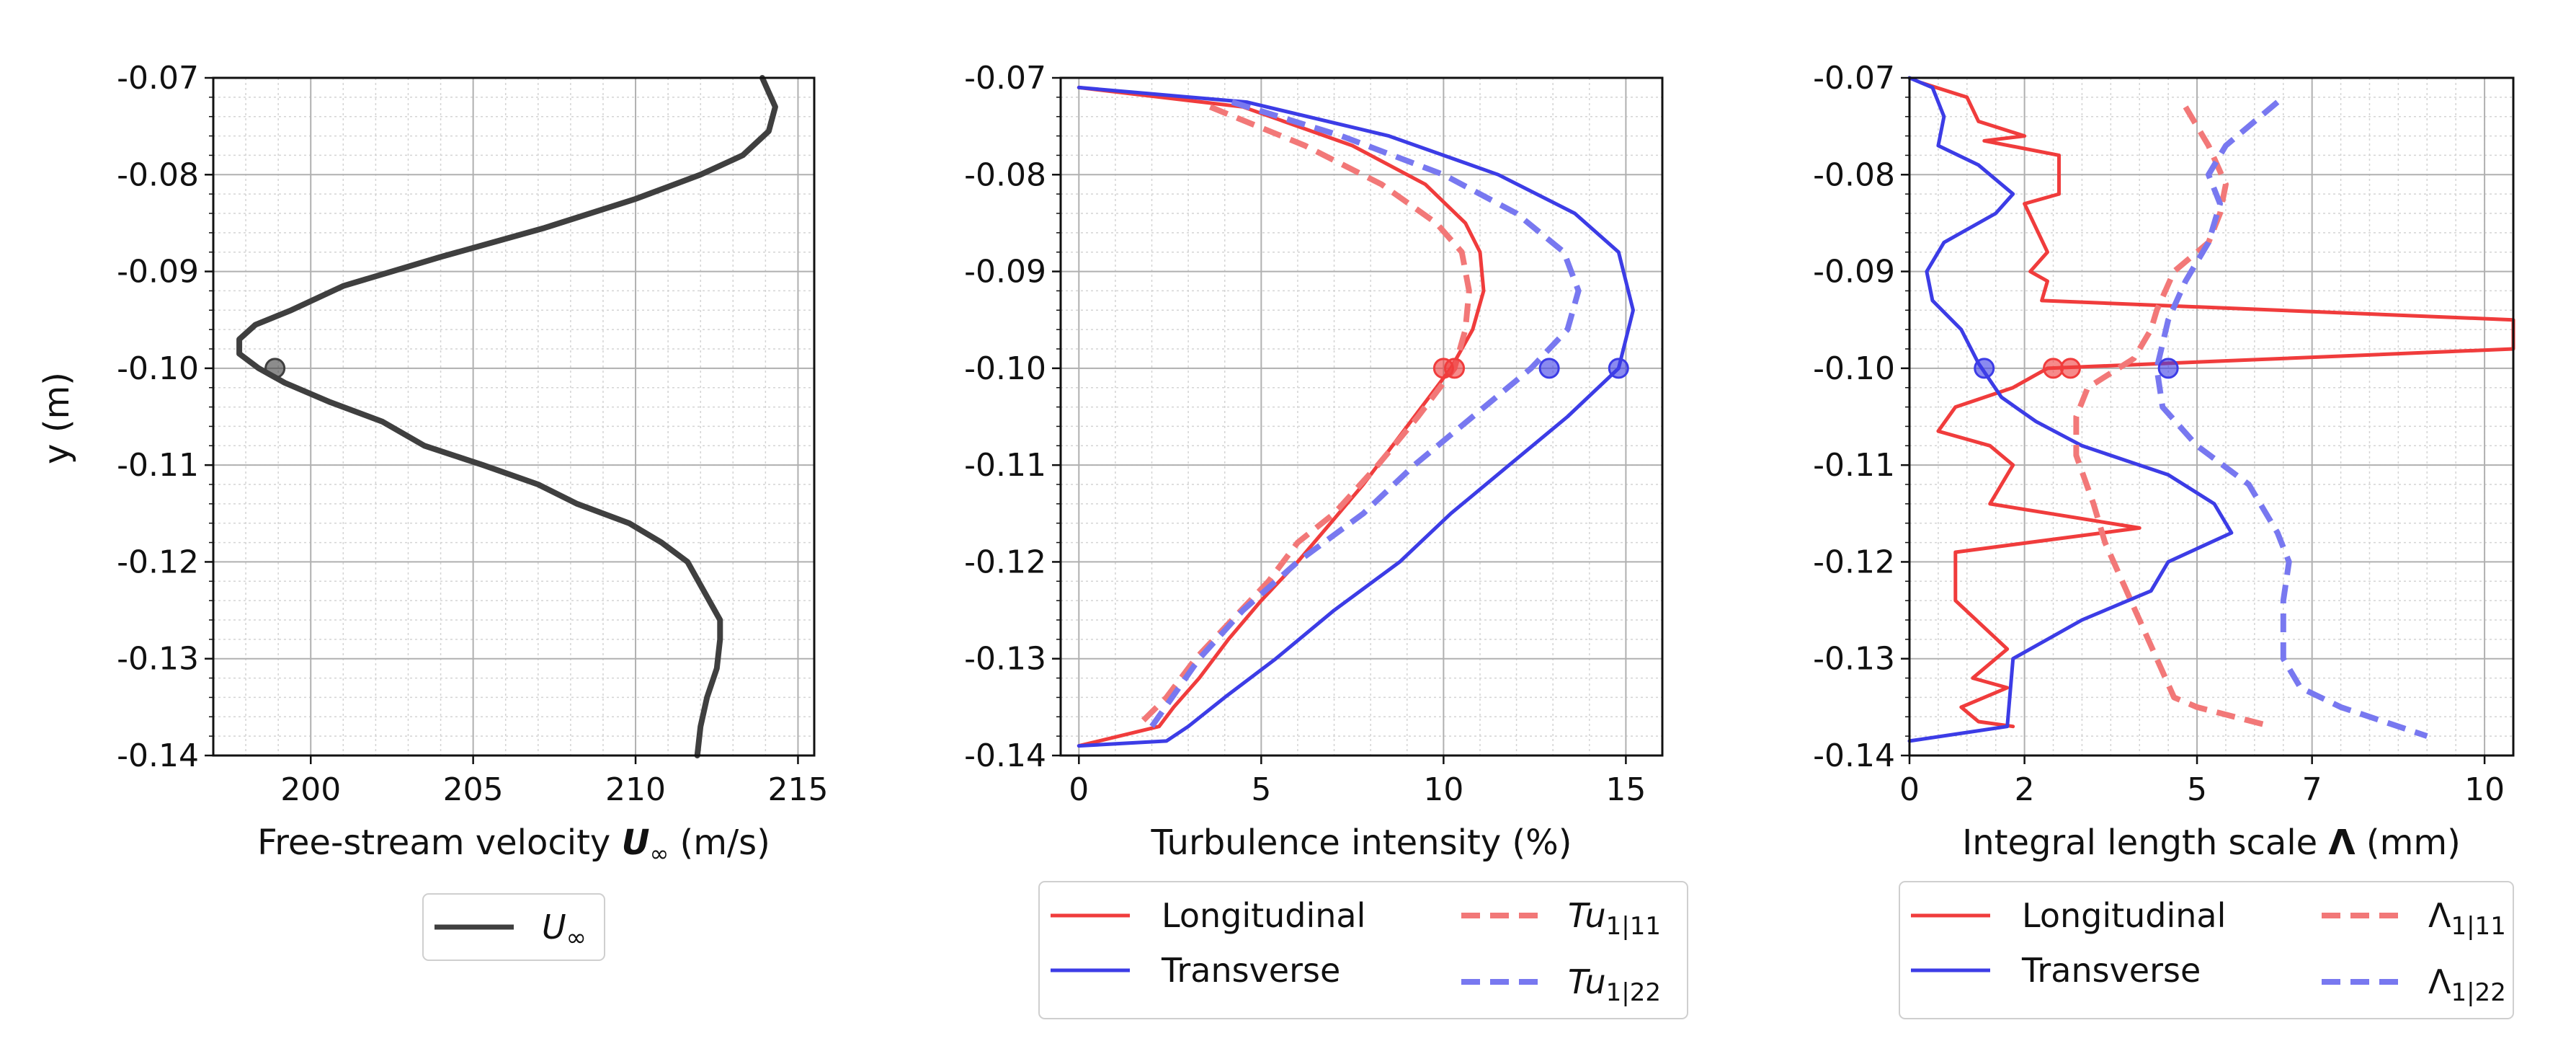  I want to click on legend-lambda22-label: Λ1|22, so click(2467, 985).